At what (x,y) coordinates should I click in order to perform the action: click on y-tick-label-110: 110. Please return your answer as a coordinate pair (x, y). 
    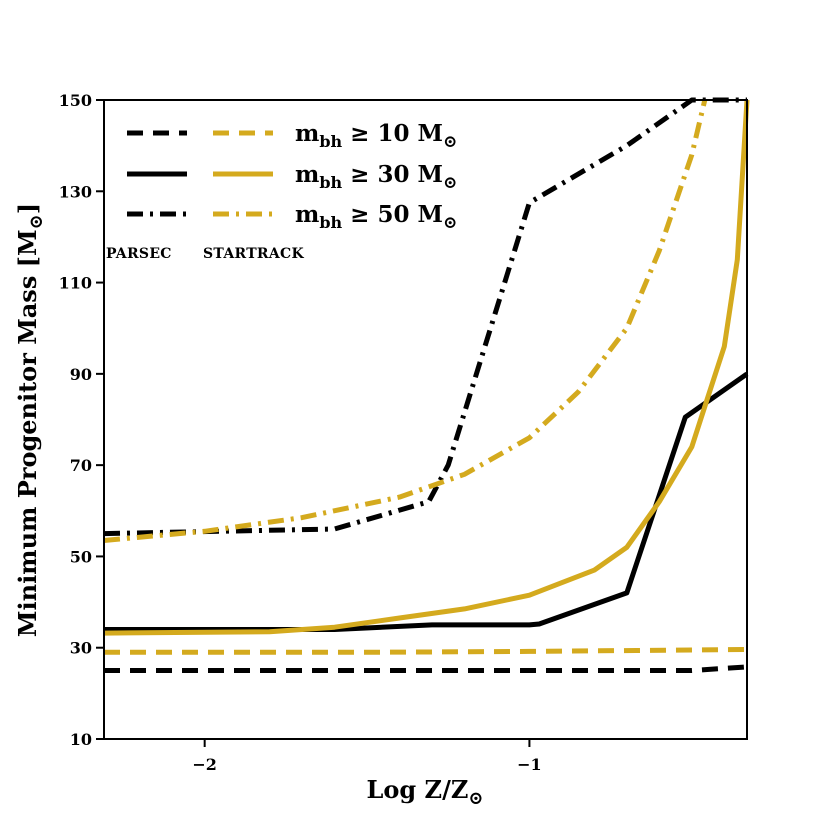
    Looking at the image, I should click on (75, 283).